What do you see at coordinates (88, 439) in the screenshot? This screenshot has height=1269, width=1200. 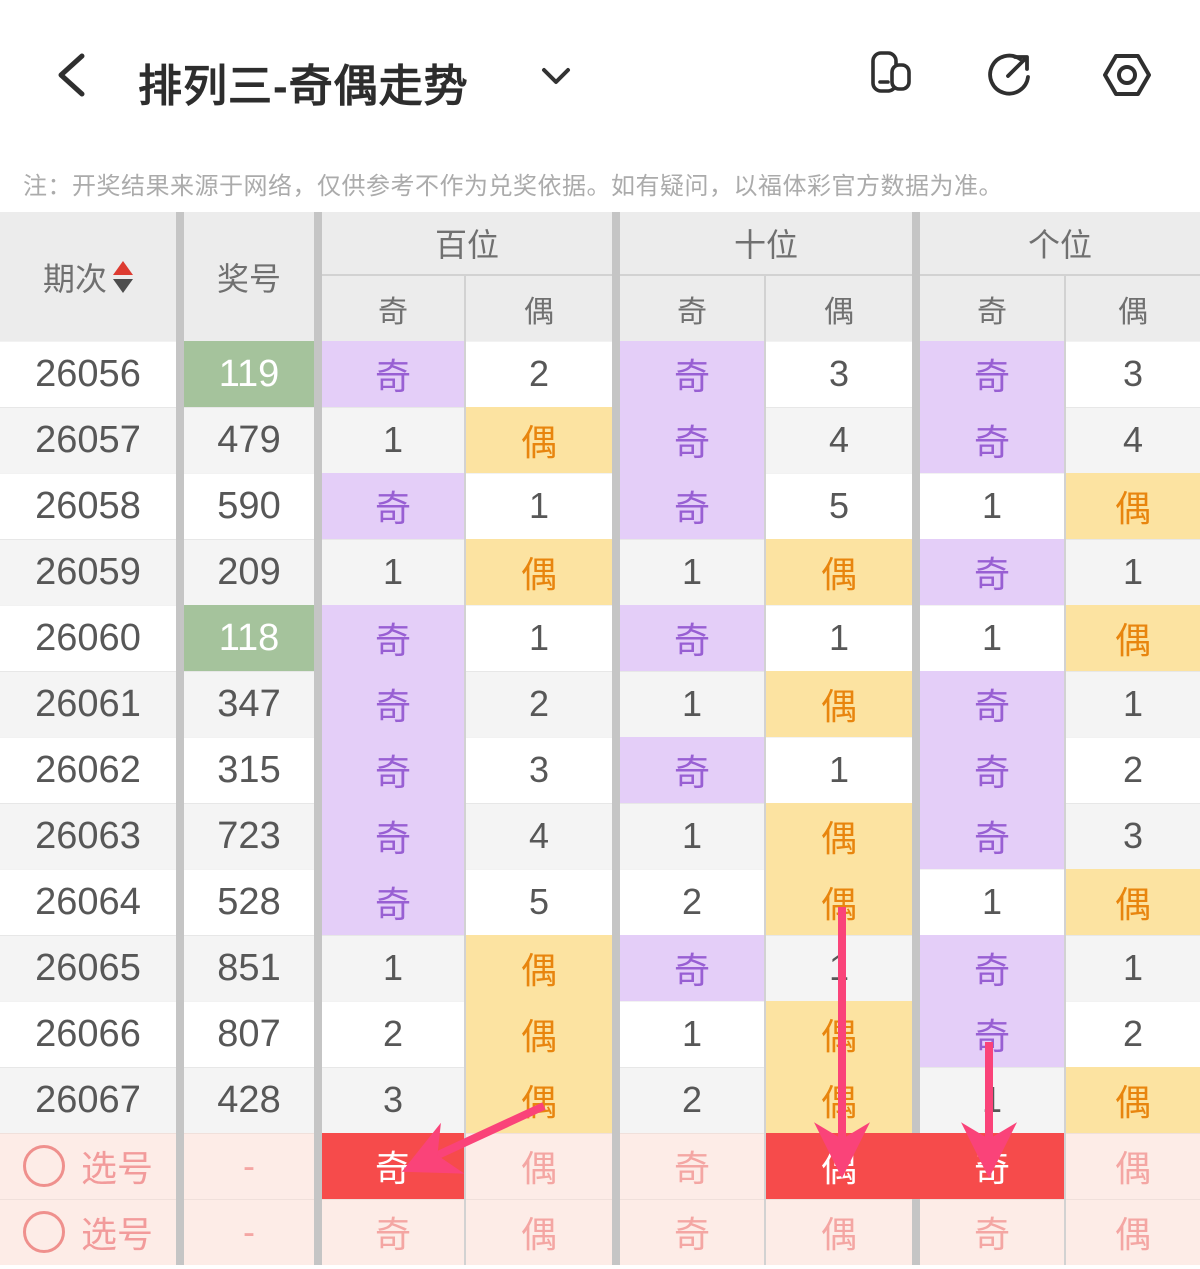 I see `period-cell: 26057` at bounding box center [88, 439].